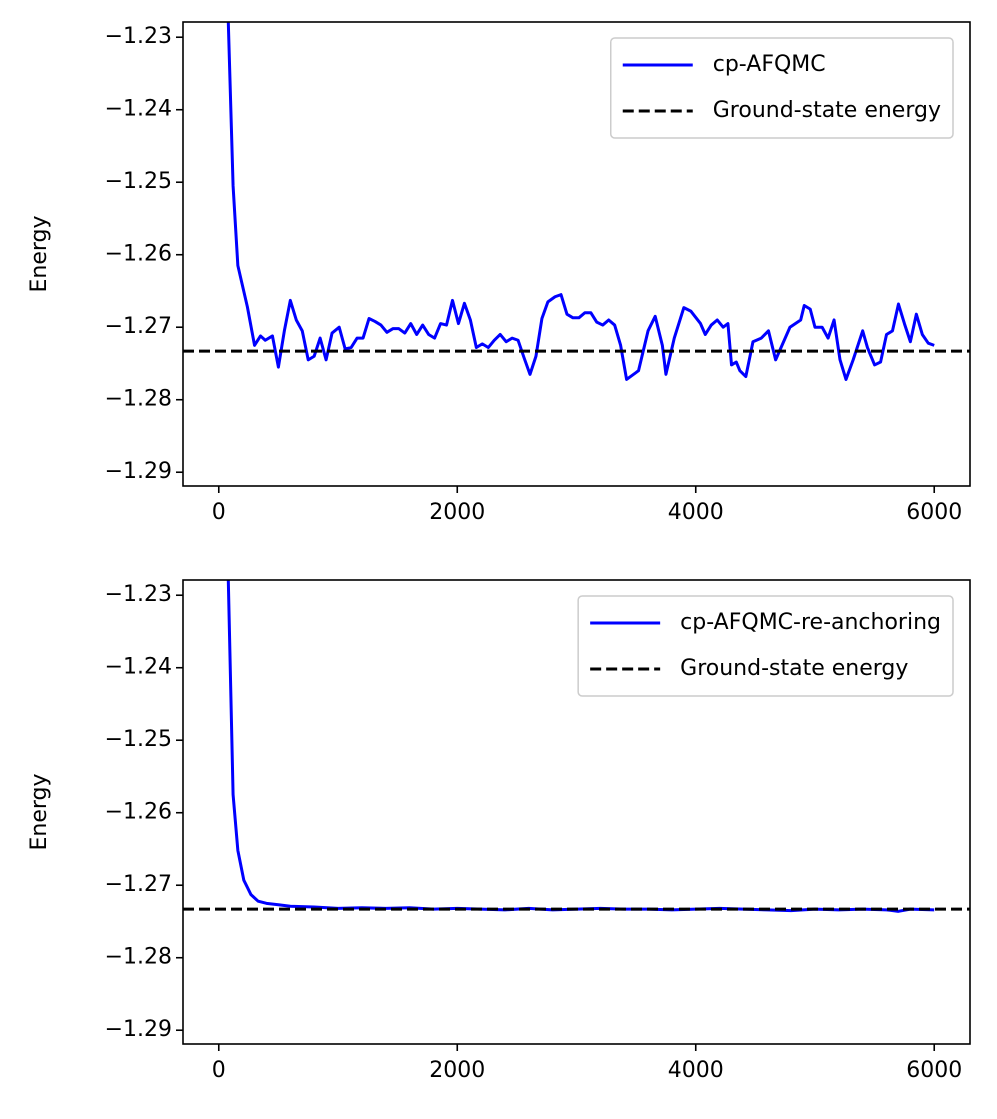 This screenshot has width=997, height=1119. What do you see at coordinates (810, 622) in the screenshot?
I see `legend-label: cp-AFQMC-re-anchoring` at bounding box center [810, 622].